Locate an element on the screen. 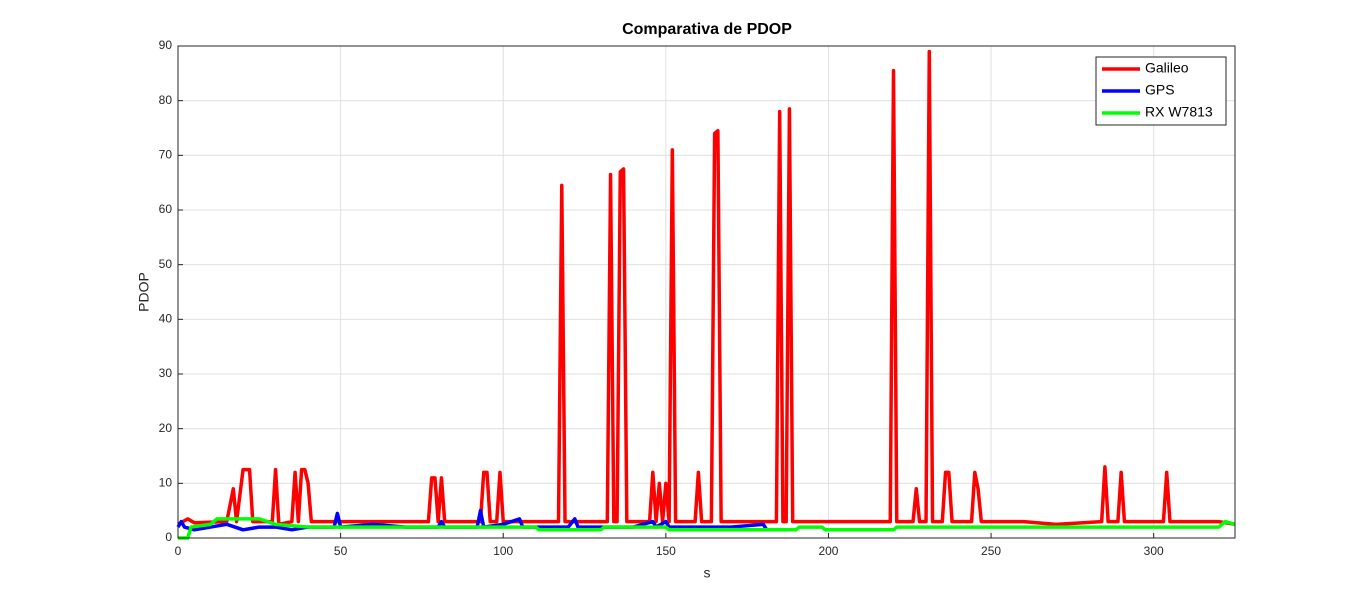 Image resolution: width=1366 pixels, height=604 pixels. x-tick-label: 50 is located at coordinates (341, 551).